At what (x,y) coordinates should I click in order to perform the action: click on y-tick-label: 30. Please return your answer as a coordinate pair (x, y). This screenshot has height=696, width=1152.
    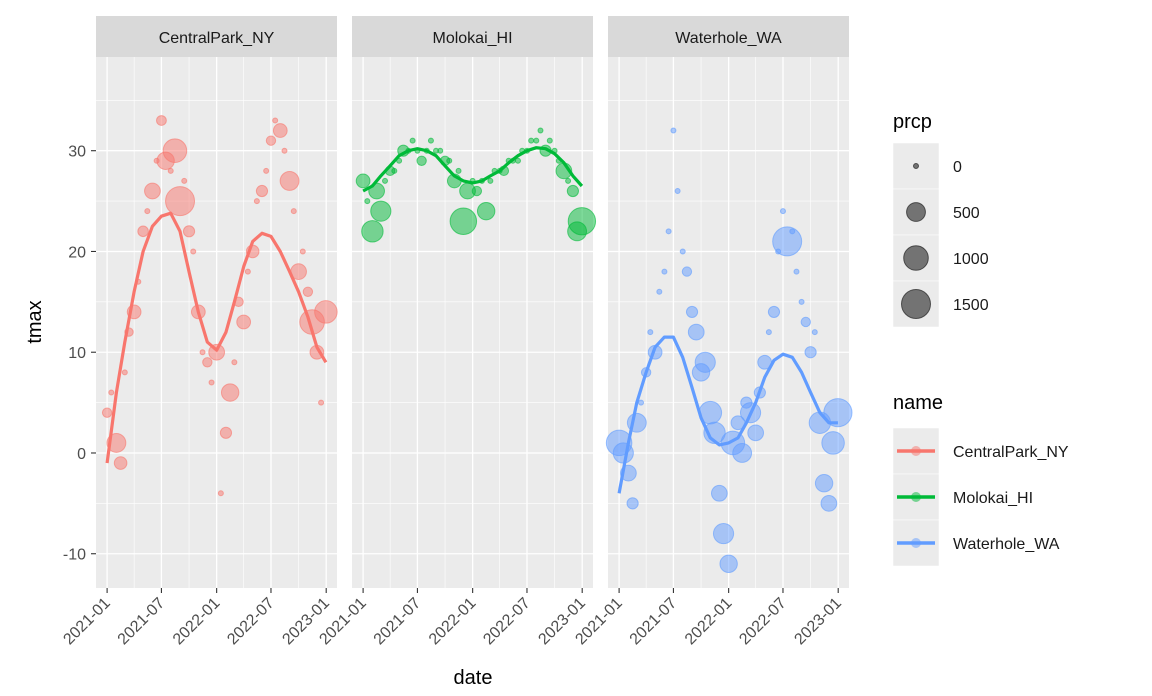
    Looking at the image, I should click on (77, 152).